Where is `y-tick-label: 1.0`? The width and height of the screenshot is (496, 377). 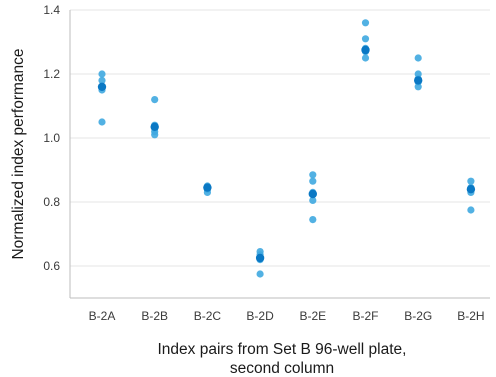
y-tick-label: 1.0 is located at coordinates (51, 138).